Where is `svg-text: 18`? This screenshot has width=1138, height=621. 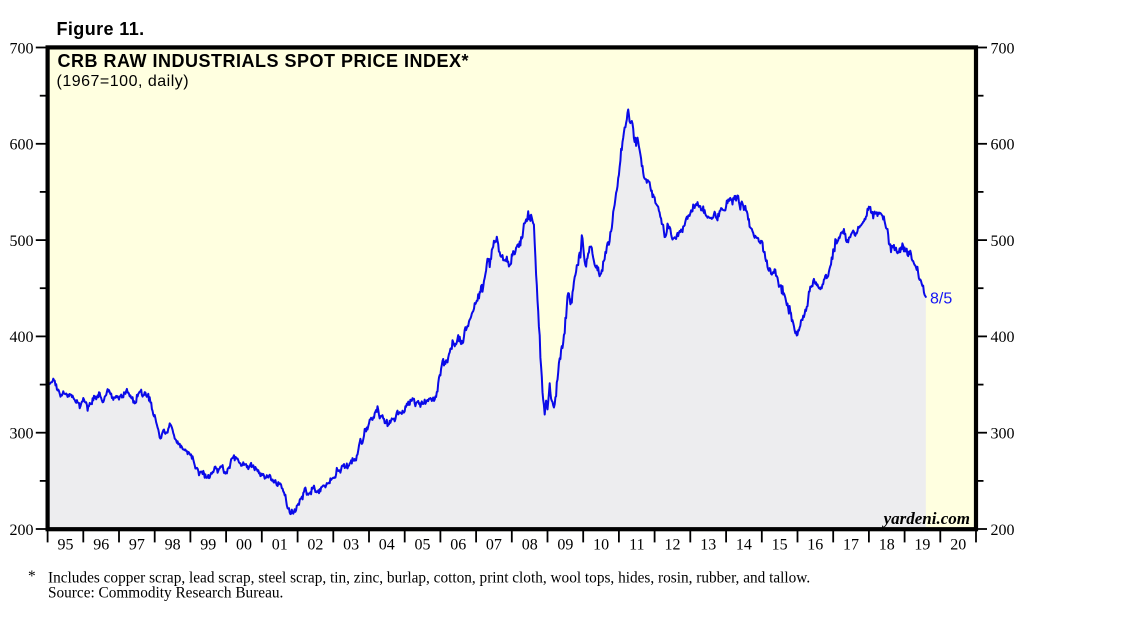 svg-text: 18 is located at coordinates (887, 545).